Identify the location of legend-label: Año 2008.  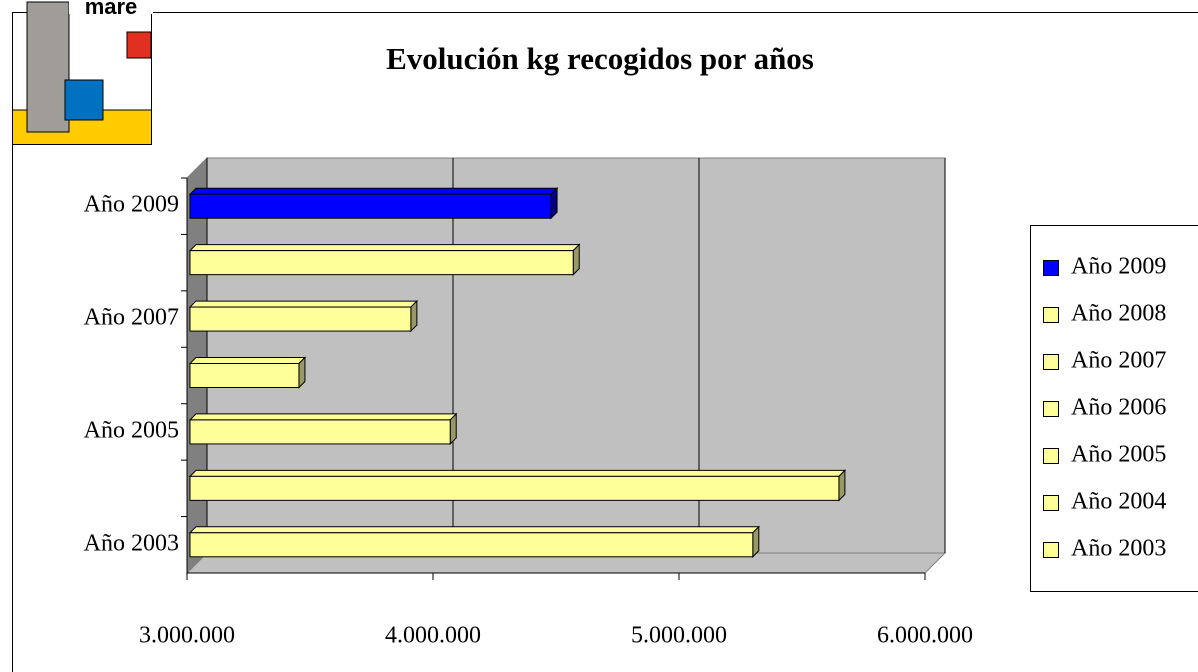
(1118, 314).